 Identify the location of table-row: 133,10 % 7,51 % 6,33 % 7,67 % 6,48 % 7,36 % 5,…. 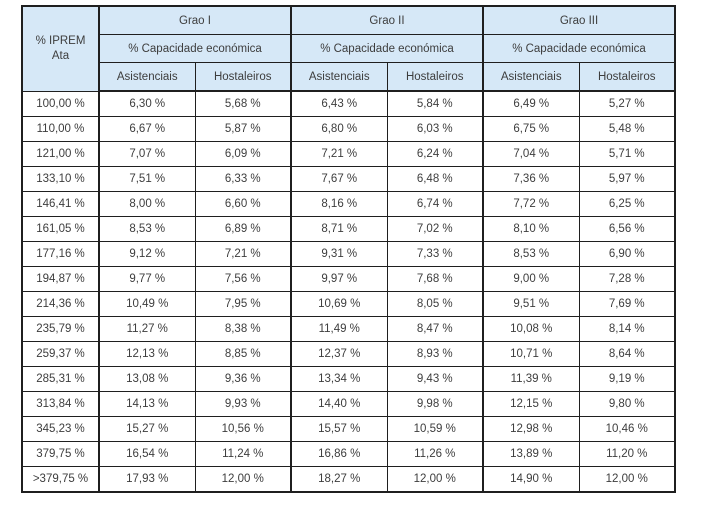
(348, 179).